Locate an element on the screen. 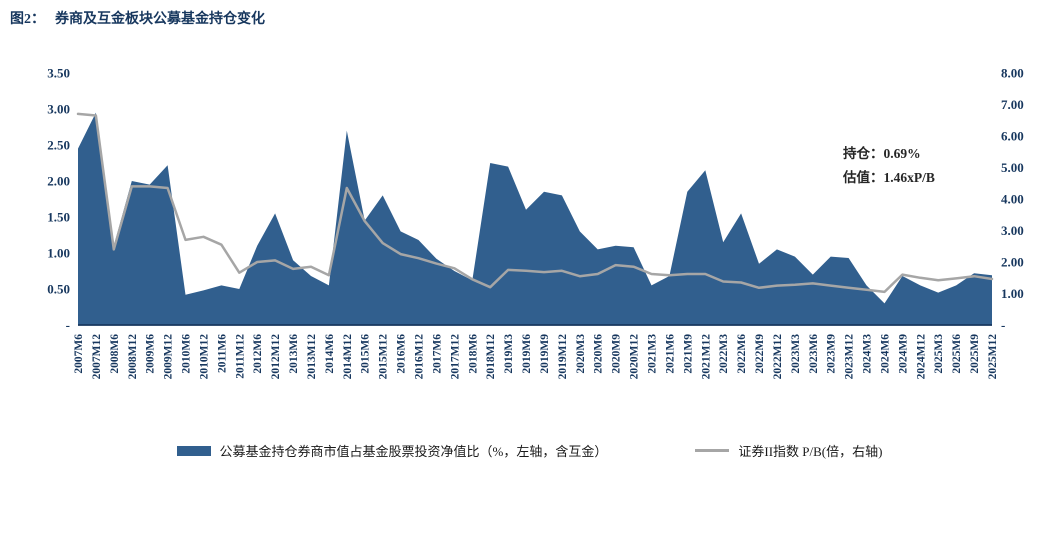 The height and width of the screenshot is (536, 1059). x-axis-label: 2017M6 is located at coordinates (437, 354).